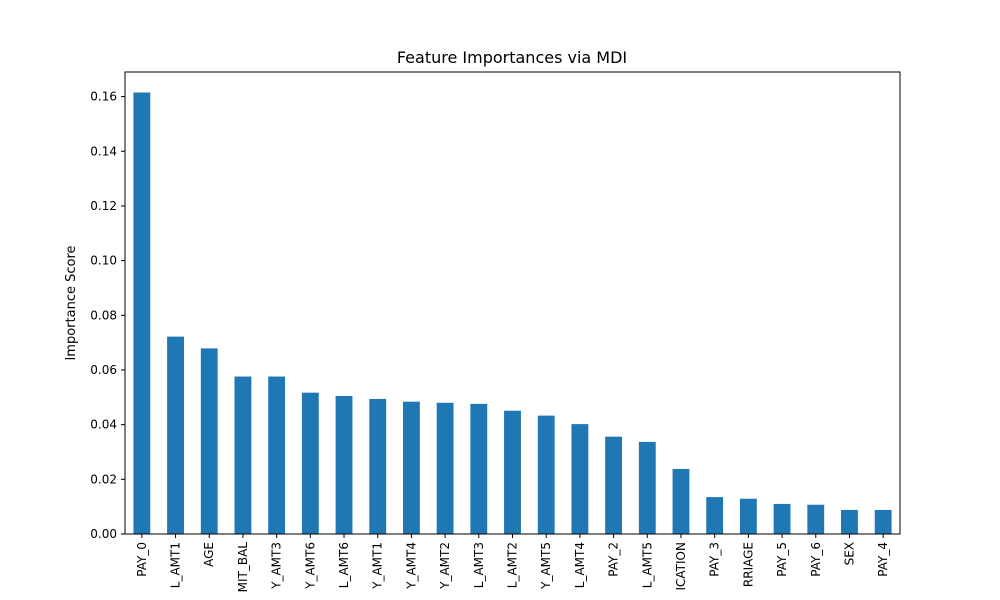 The width and height of the screenshot is (1000, 600). I want to click on x-tick-label: PAY_2, so click(614, 559).